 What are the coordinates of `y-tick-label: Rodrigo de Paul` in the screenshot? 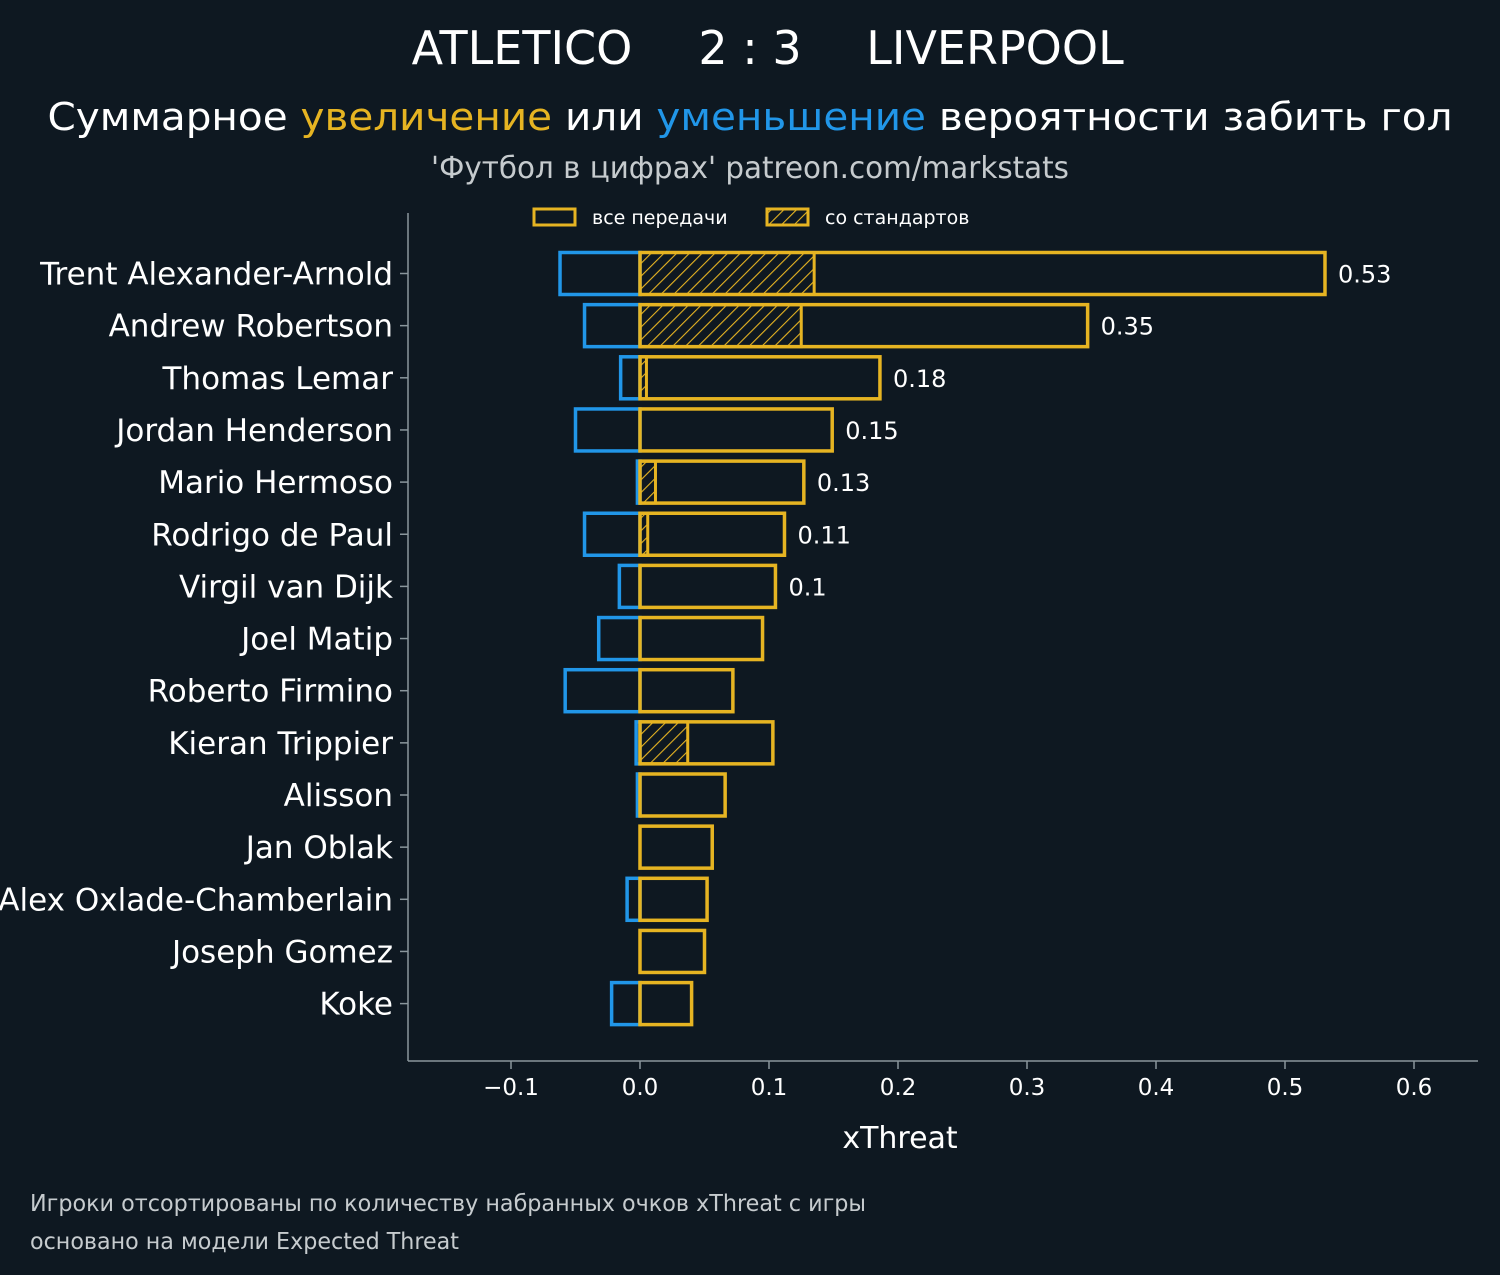 It's located at (272, 535).